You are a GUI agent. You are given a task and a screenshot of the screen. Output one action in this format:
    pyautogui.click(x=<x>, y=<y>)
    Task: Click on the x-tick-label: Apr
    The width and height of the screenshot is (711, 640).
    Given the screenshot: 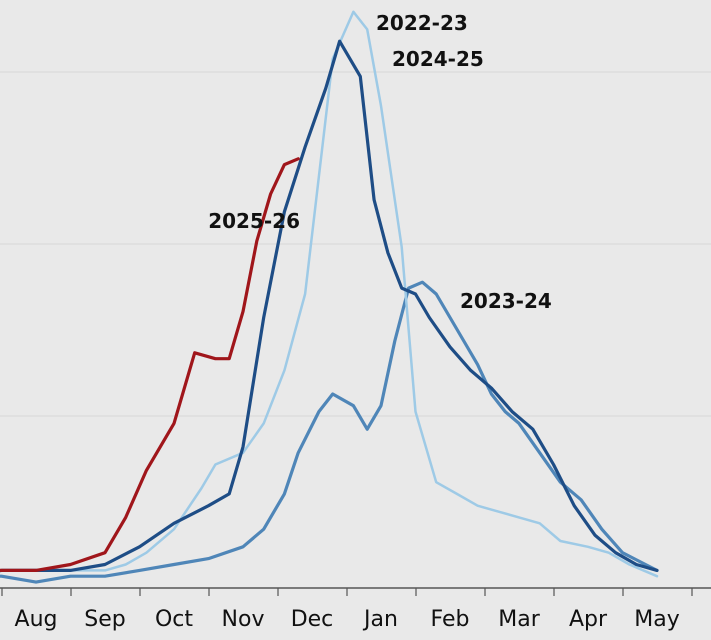 What is the action you would take?
    pyautogui.click(x=588, y=619)
    